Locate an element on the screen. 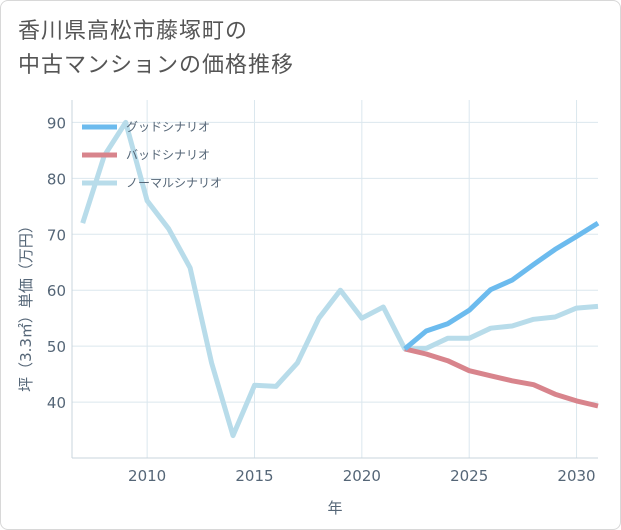 The height and width of the screenshot is (530, 621). legend-label: ノーマルシナリオ is located at coordinates (174, 183).